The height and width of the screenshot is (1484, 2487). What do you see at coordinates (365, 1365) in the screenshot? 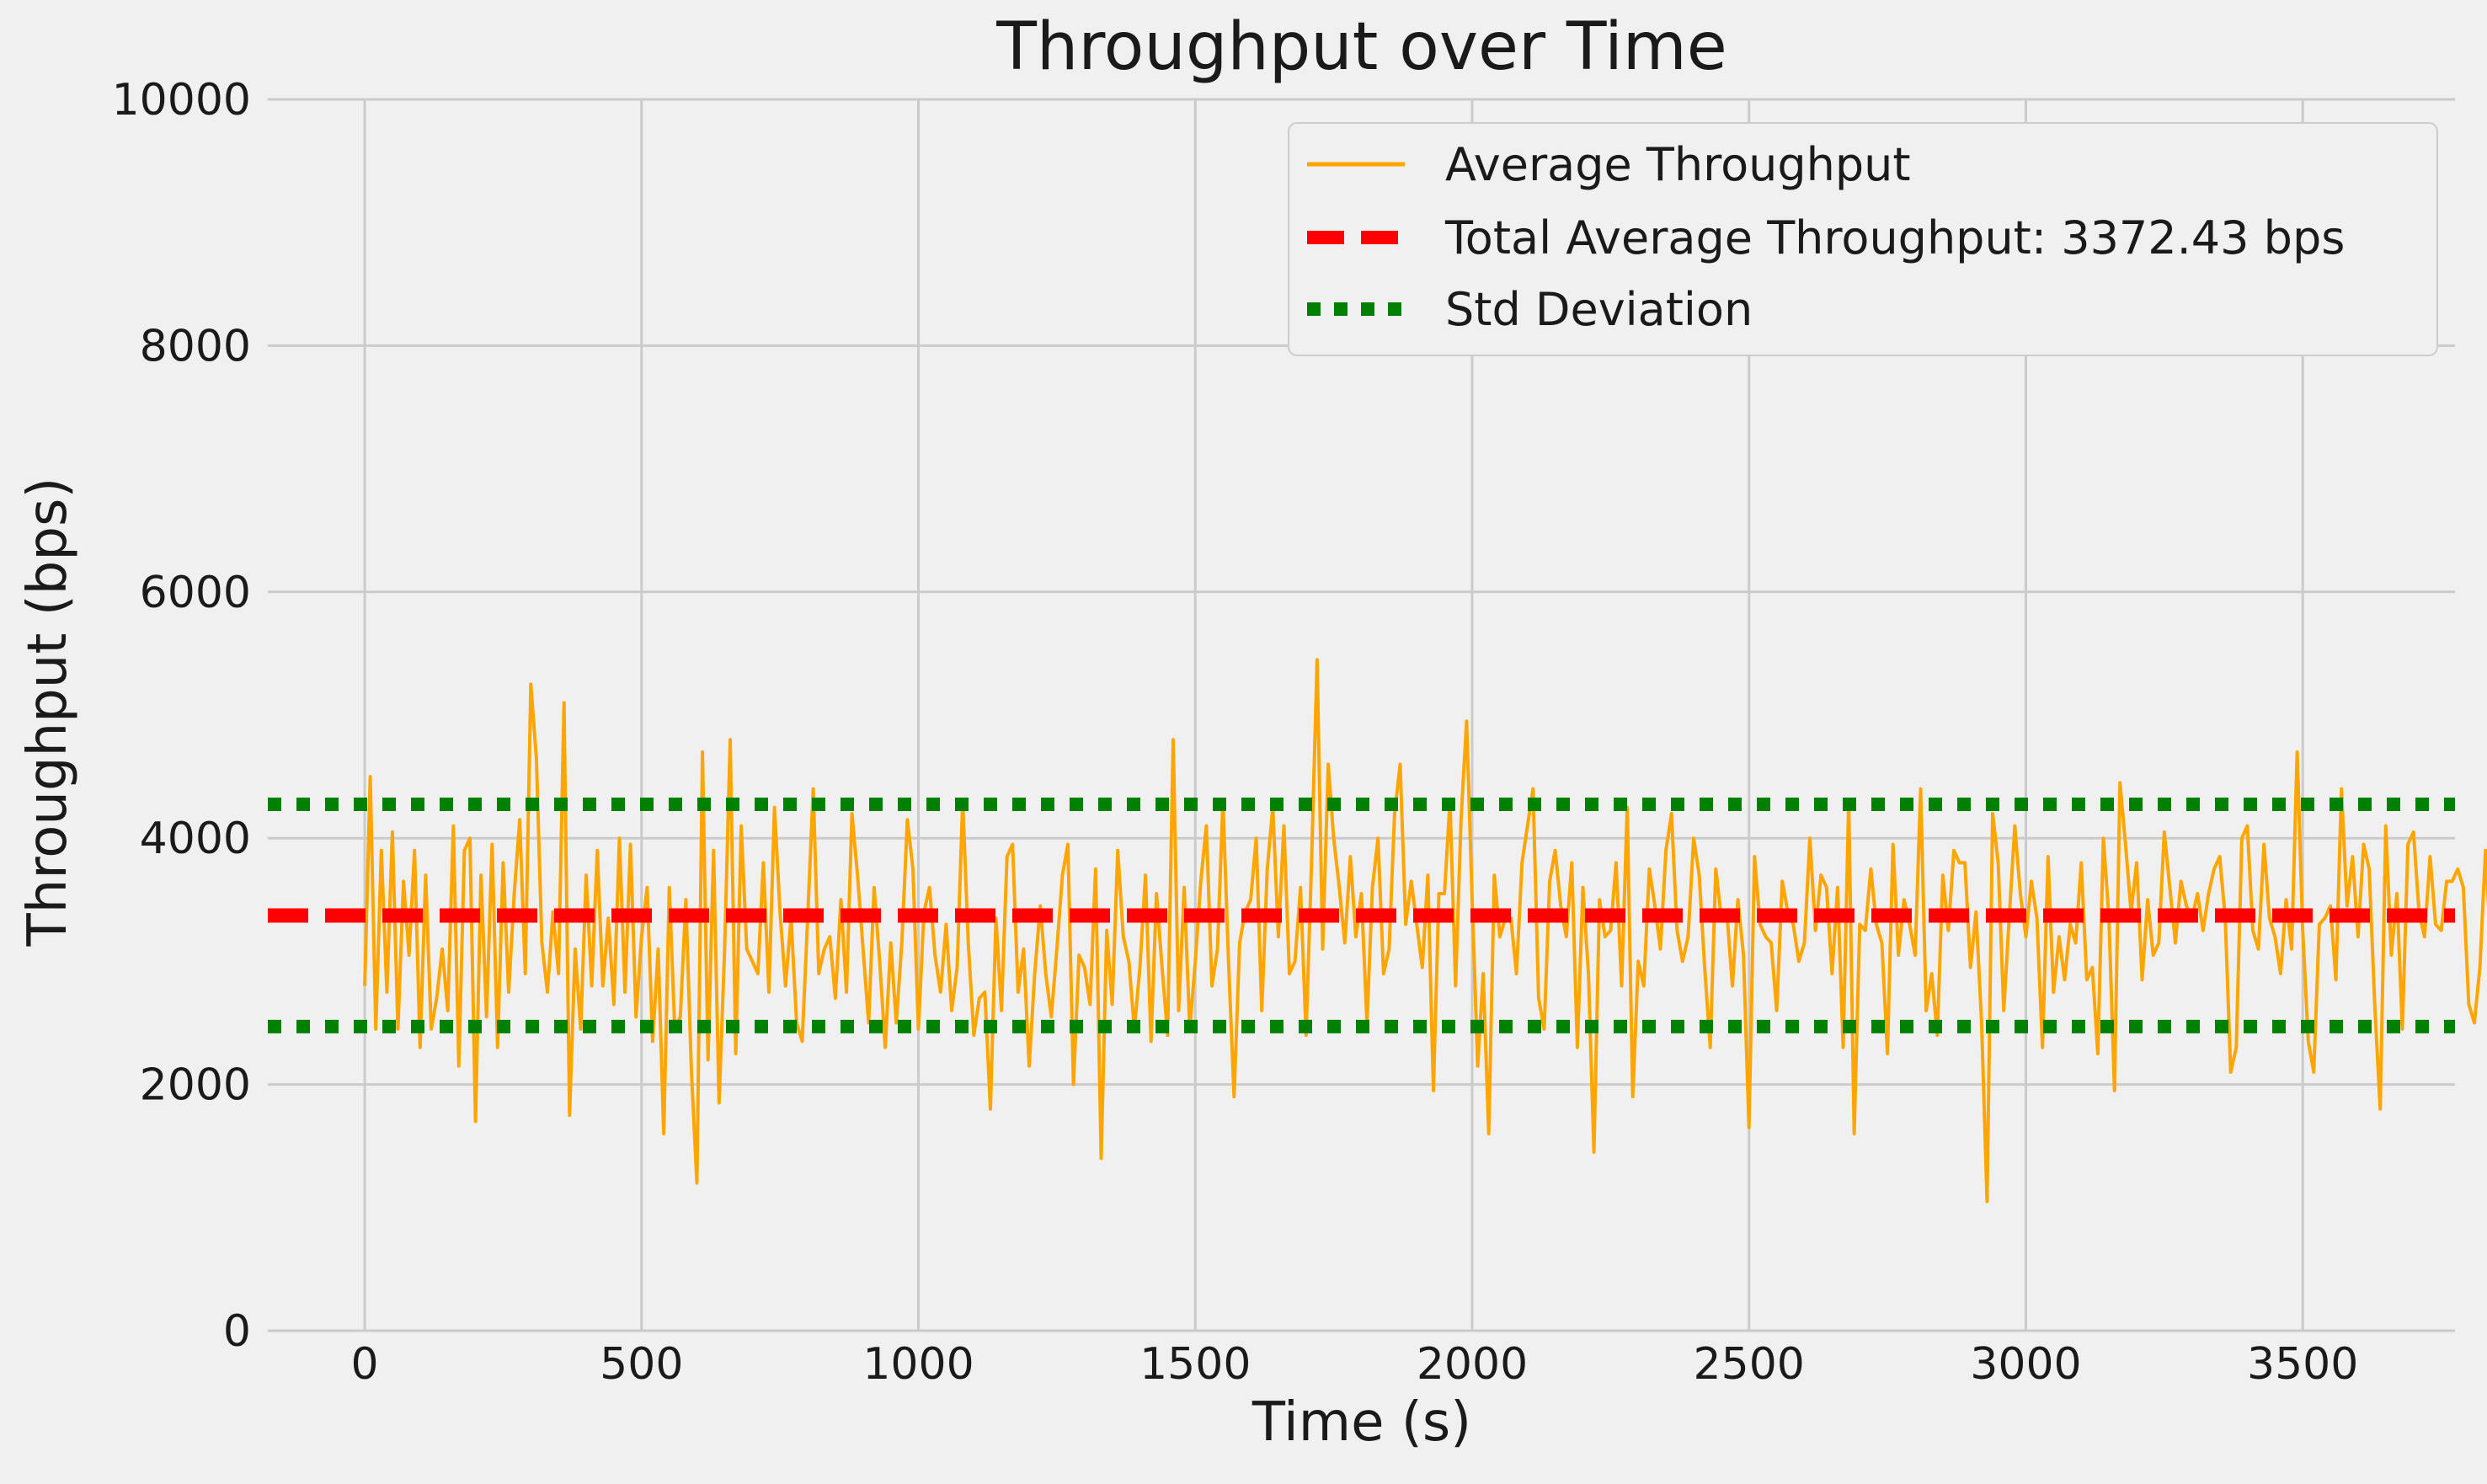
I see `x-tick-label: 0` at bounding box center [365, 1365].